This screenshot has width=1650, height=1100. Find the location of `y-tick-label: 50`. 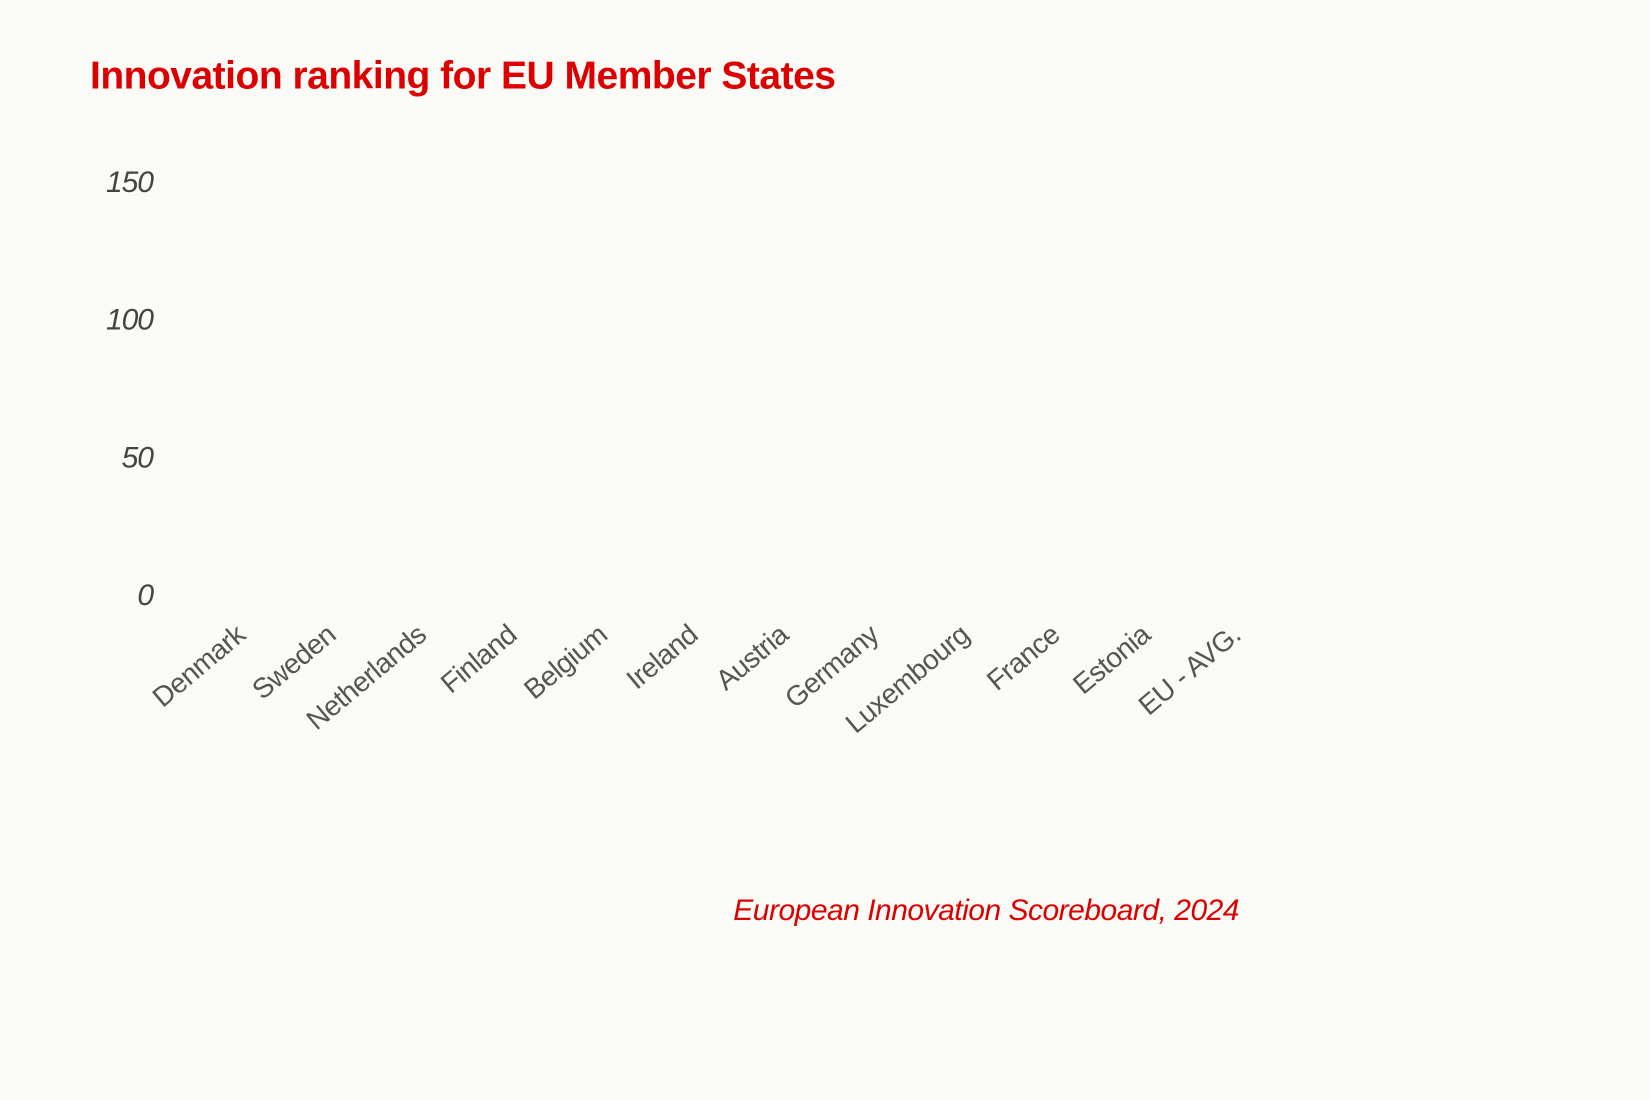

y-tick-label: 50 is located at coordinates (138, 457).